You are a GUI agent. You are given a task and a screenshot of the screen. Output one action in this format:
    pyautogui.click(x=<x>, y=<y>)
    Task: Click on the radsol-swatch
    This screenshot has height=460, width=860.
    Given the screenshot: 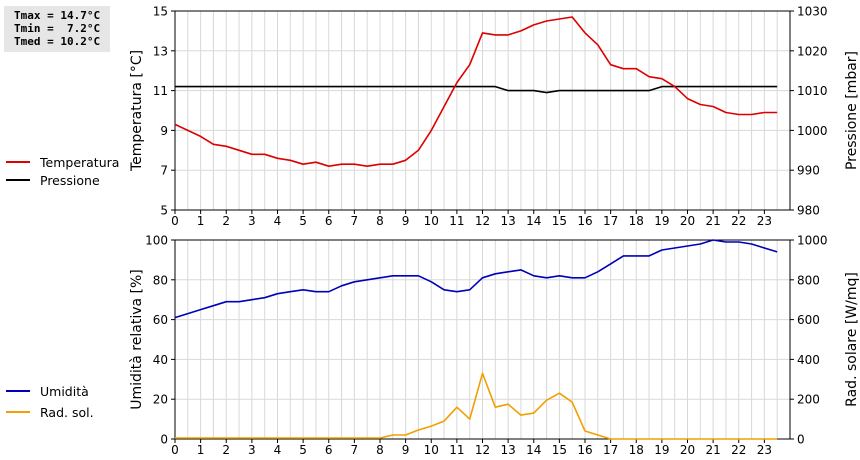 What is the action you would take?
    pyautogui.click(x=18, y=412)
    